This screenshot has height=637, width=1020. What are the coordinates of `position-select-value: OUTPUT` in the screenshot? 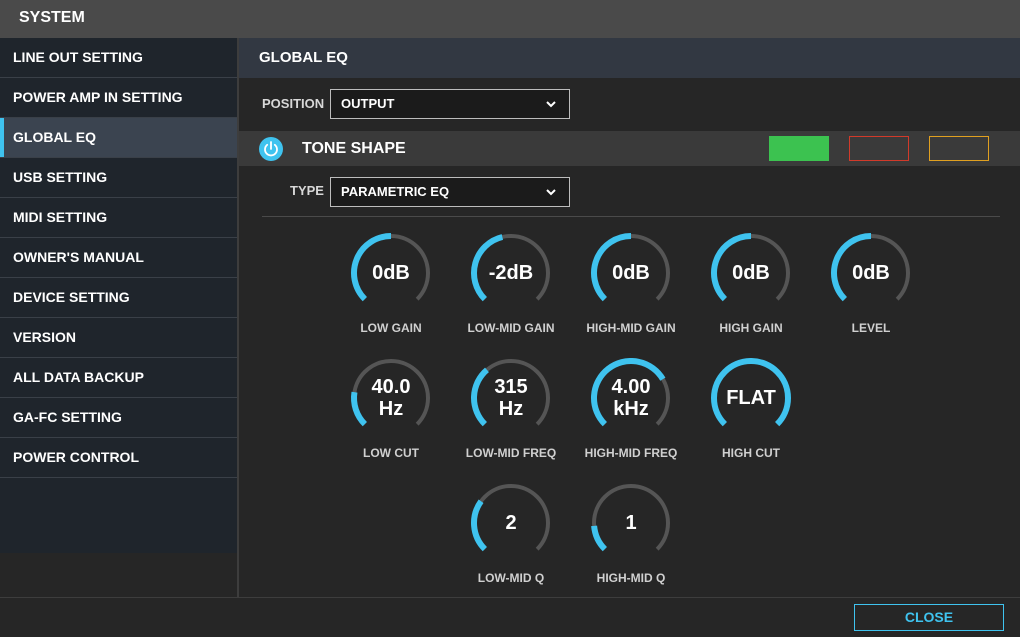 It's located at (368, 103).